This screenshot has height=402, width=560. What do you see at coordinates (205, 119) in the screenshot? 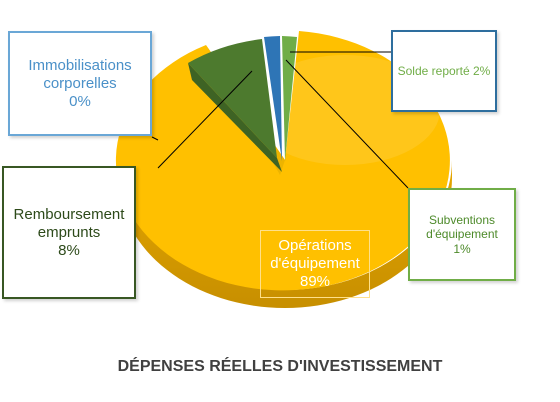
I see `leader-remboursement` at bounding box center [205, 119].